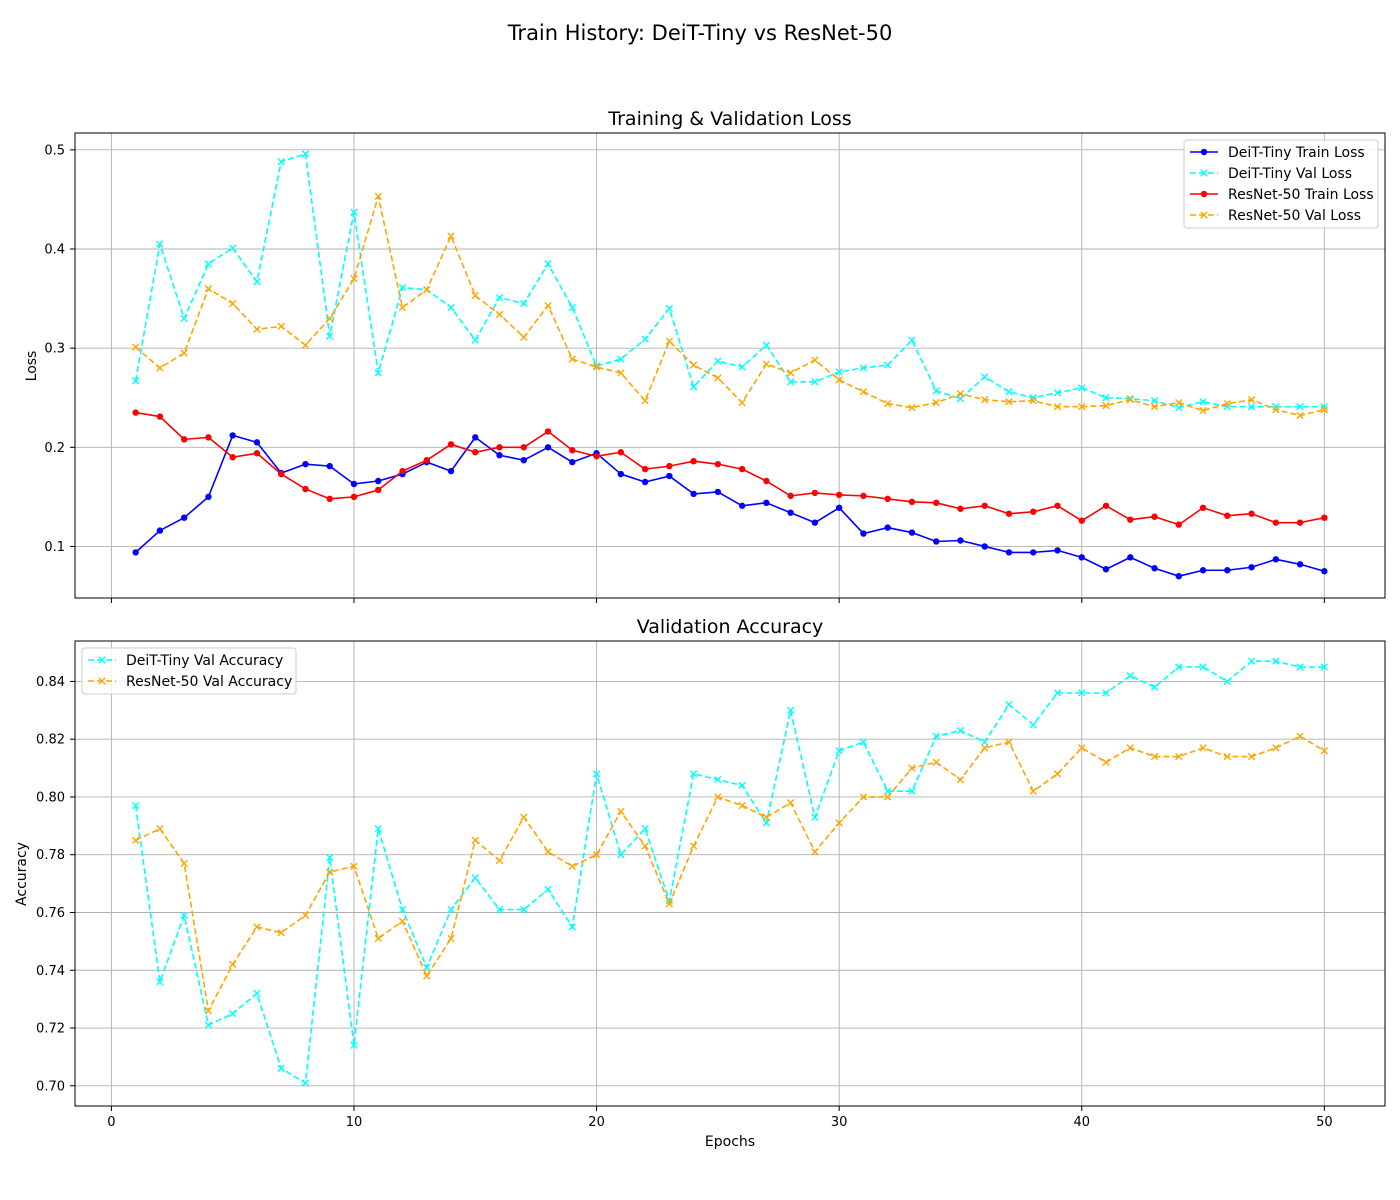 Image resolution: width=1400 pixels, height=1200 pixels. What do you see at coordinates (1204, 152) in the screenshot?
I see `legend-marker-deit-tiny-train-loss` at bounding box center [1204, 152].